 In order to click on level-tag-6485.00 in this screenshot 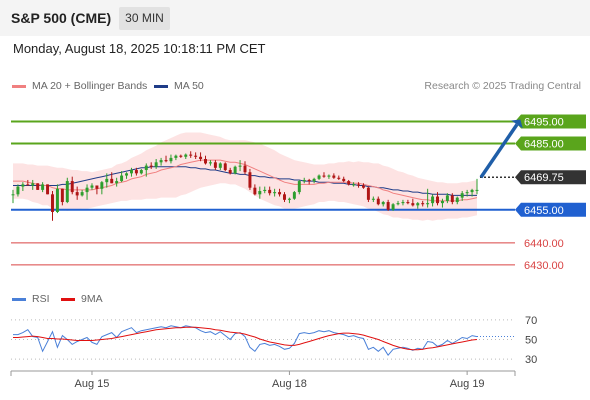, I will do `click(550, 143)`.